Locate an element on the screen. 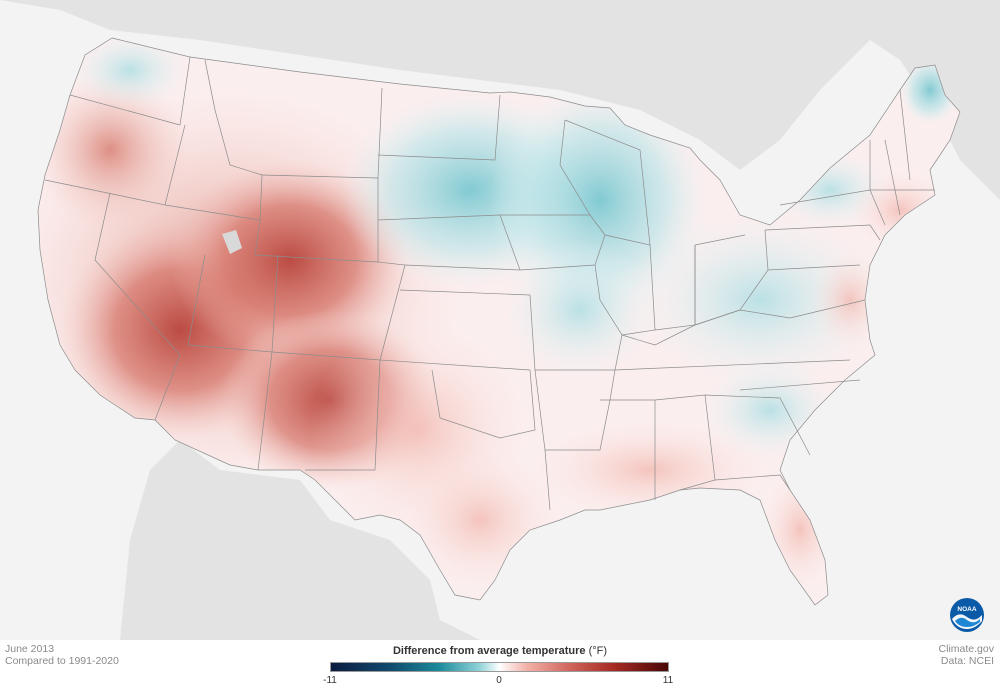 This screenshot has width=1000, height=690. svg-text: NOAA is located at coordinates (966, 609).